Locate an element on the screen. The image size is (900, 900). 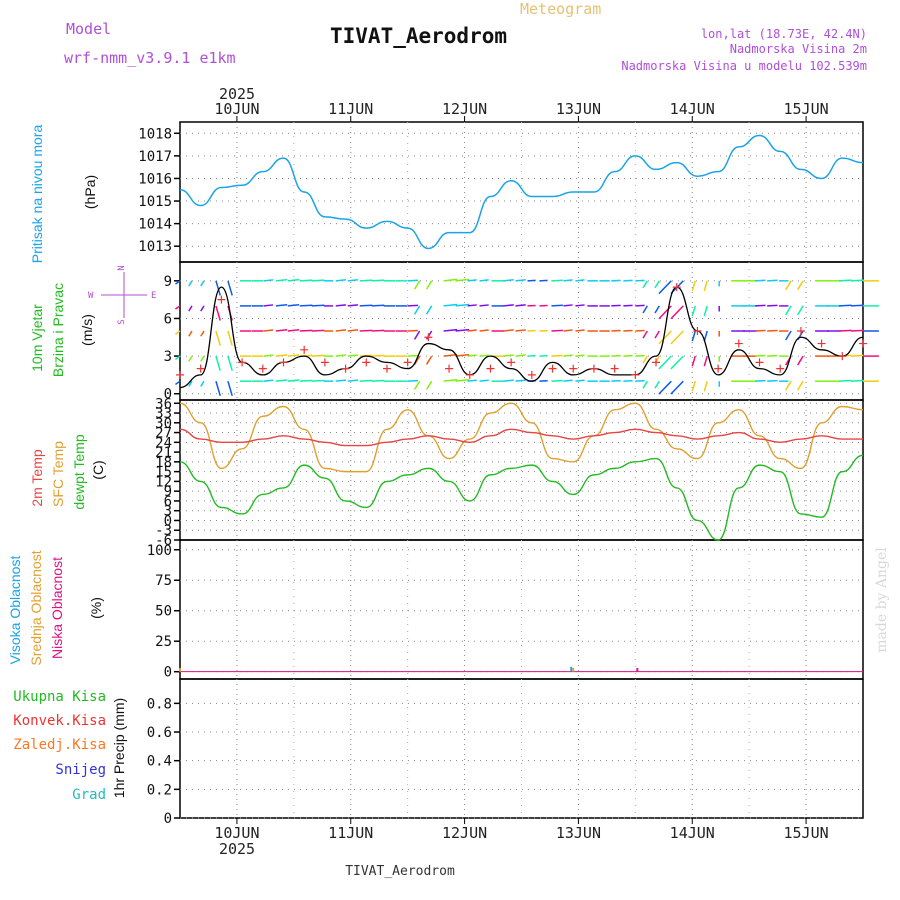
compass-north: N is located at coordinates (122, 267).